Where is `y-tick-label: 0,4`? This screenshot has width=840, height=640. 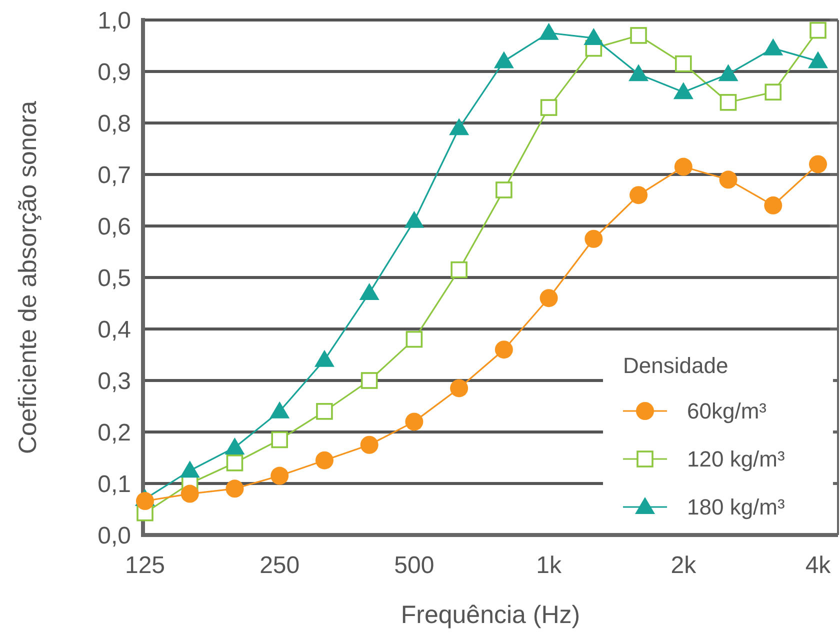
y-tick-label: 0,4 is located at coordinates (114, 330).